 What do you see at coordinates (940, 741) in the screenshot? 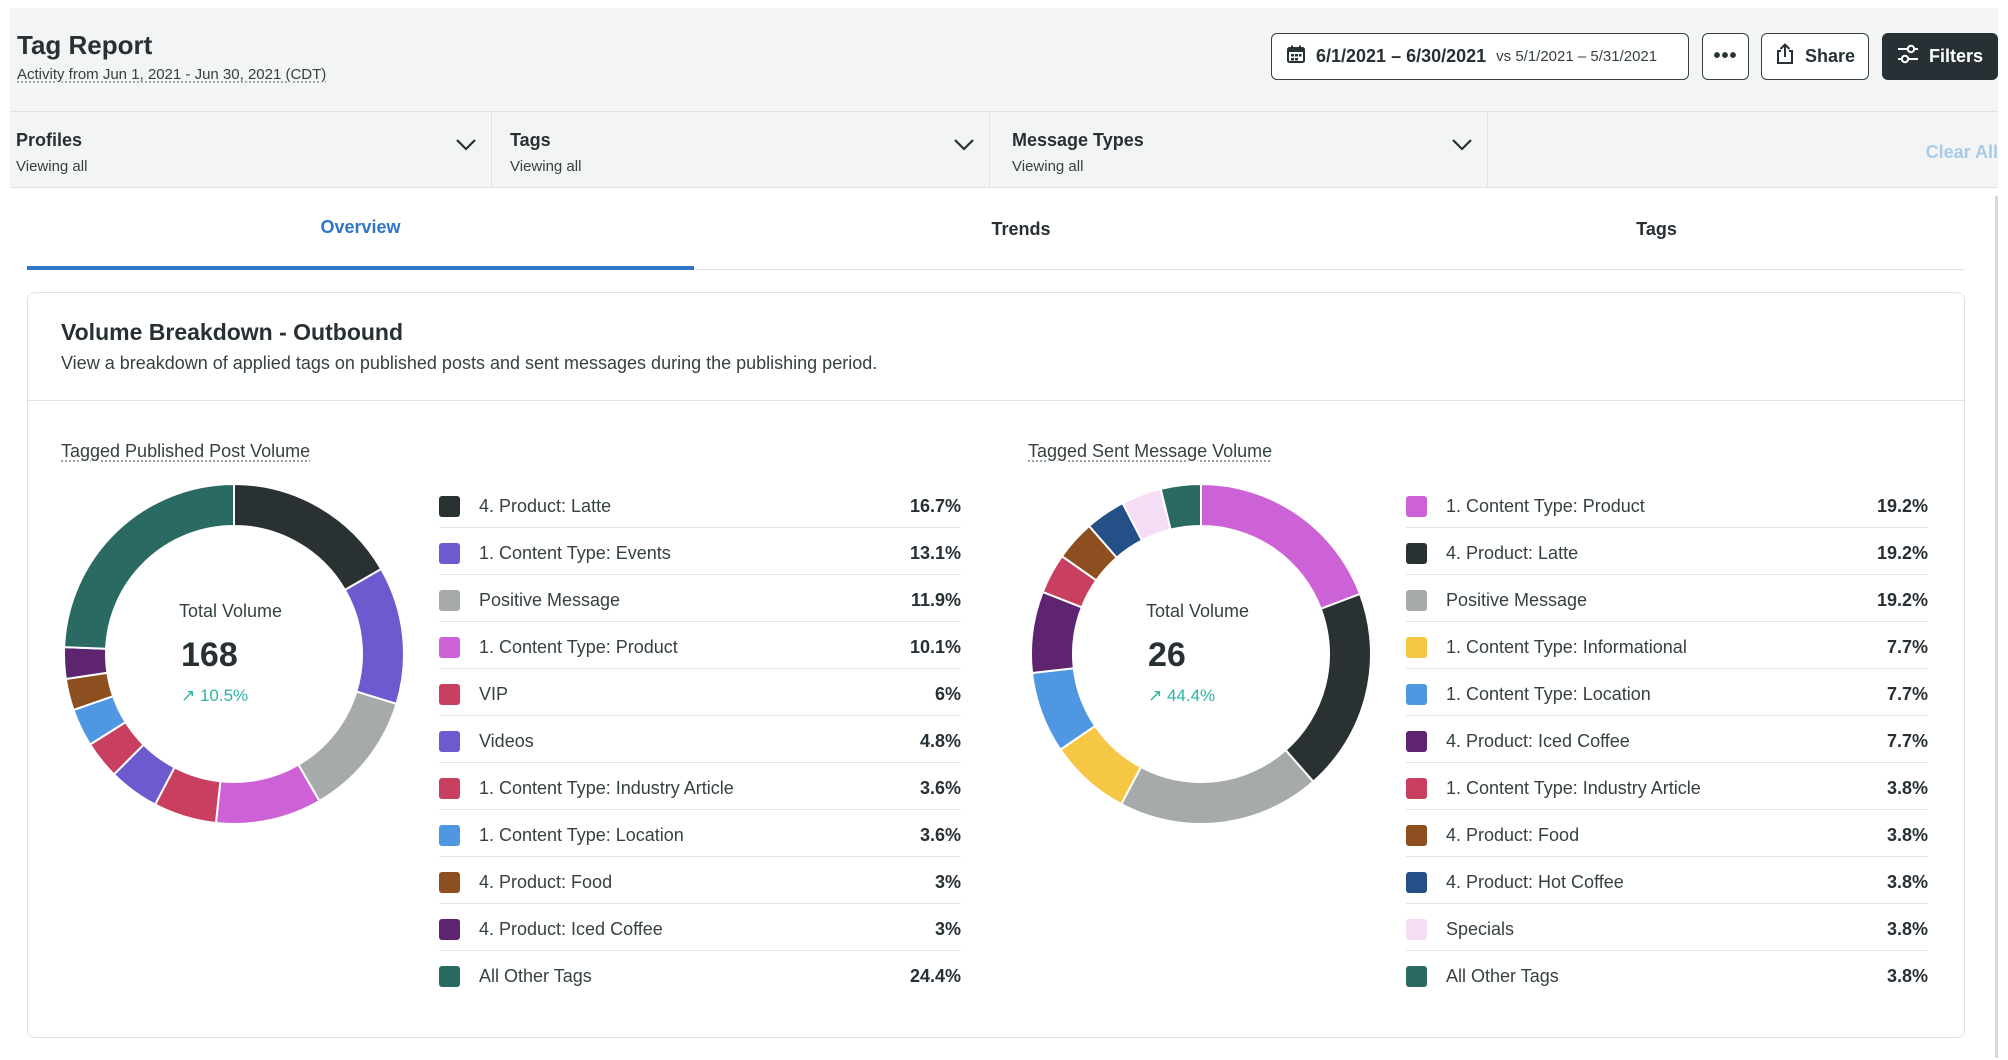
I see `legend-percentage: 4.8%` at bounding box center [940, 741].